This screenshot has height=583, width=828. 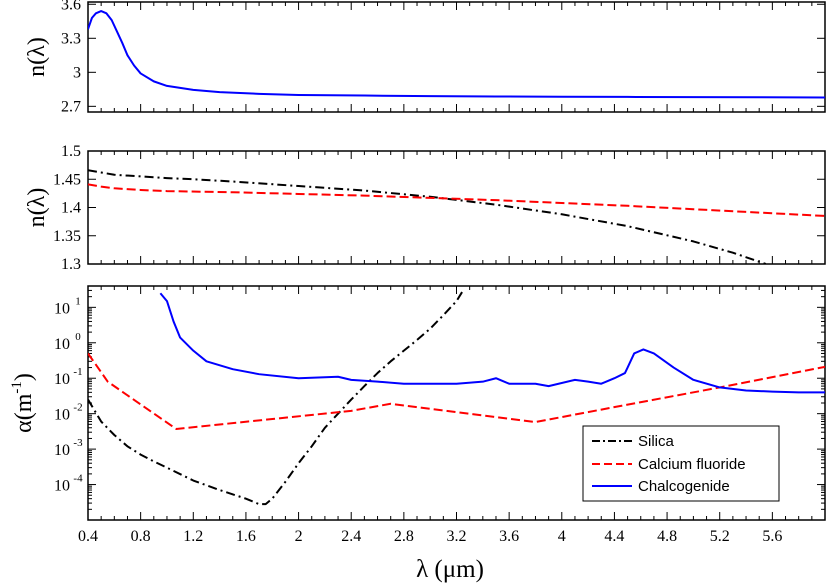 I want to click on y-tick-label-exponent: -4, so click(x=78, y=479).